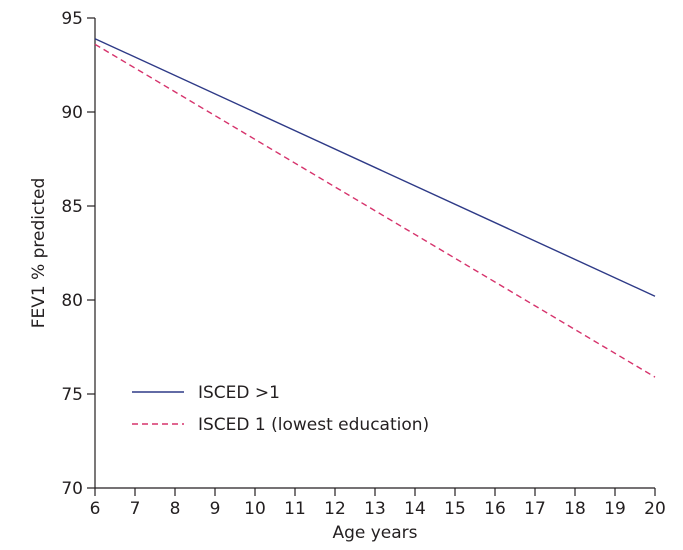 The width and height of the screenshot is (683, 550). What do you see at coordinates (280, 409) in the screenshot?
I see `legend: ISCED >1 ISCED 1 (lowest education)` at bounding box center [280, 409].